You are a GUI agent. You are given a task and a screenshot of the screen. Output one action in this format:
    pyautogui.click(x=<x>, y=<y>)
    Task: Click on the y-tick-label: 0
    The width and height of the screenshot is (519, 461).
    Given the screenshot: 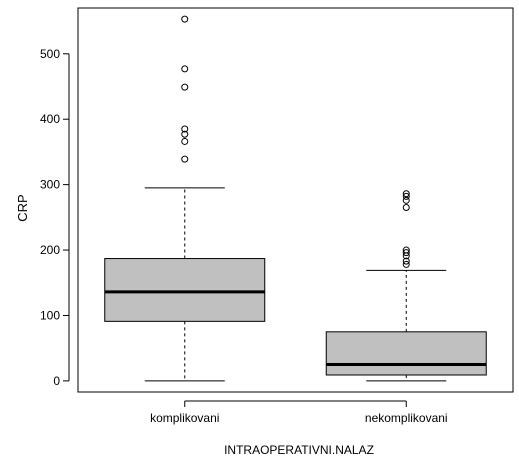 What is the action you would take?
    pyautogui.click(x=56, y=381)
    